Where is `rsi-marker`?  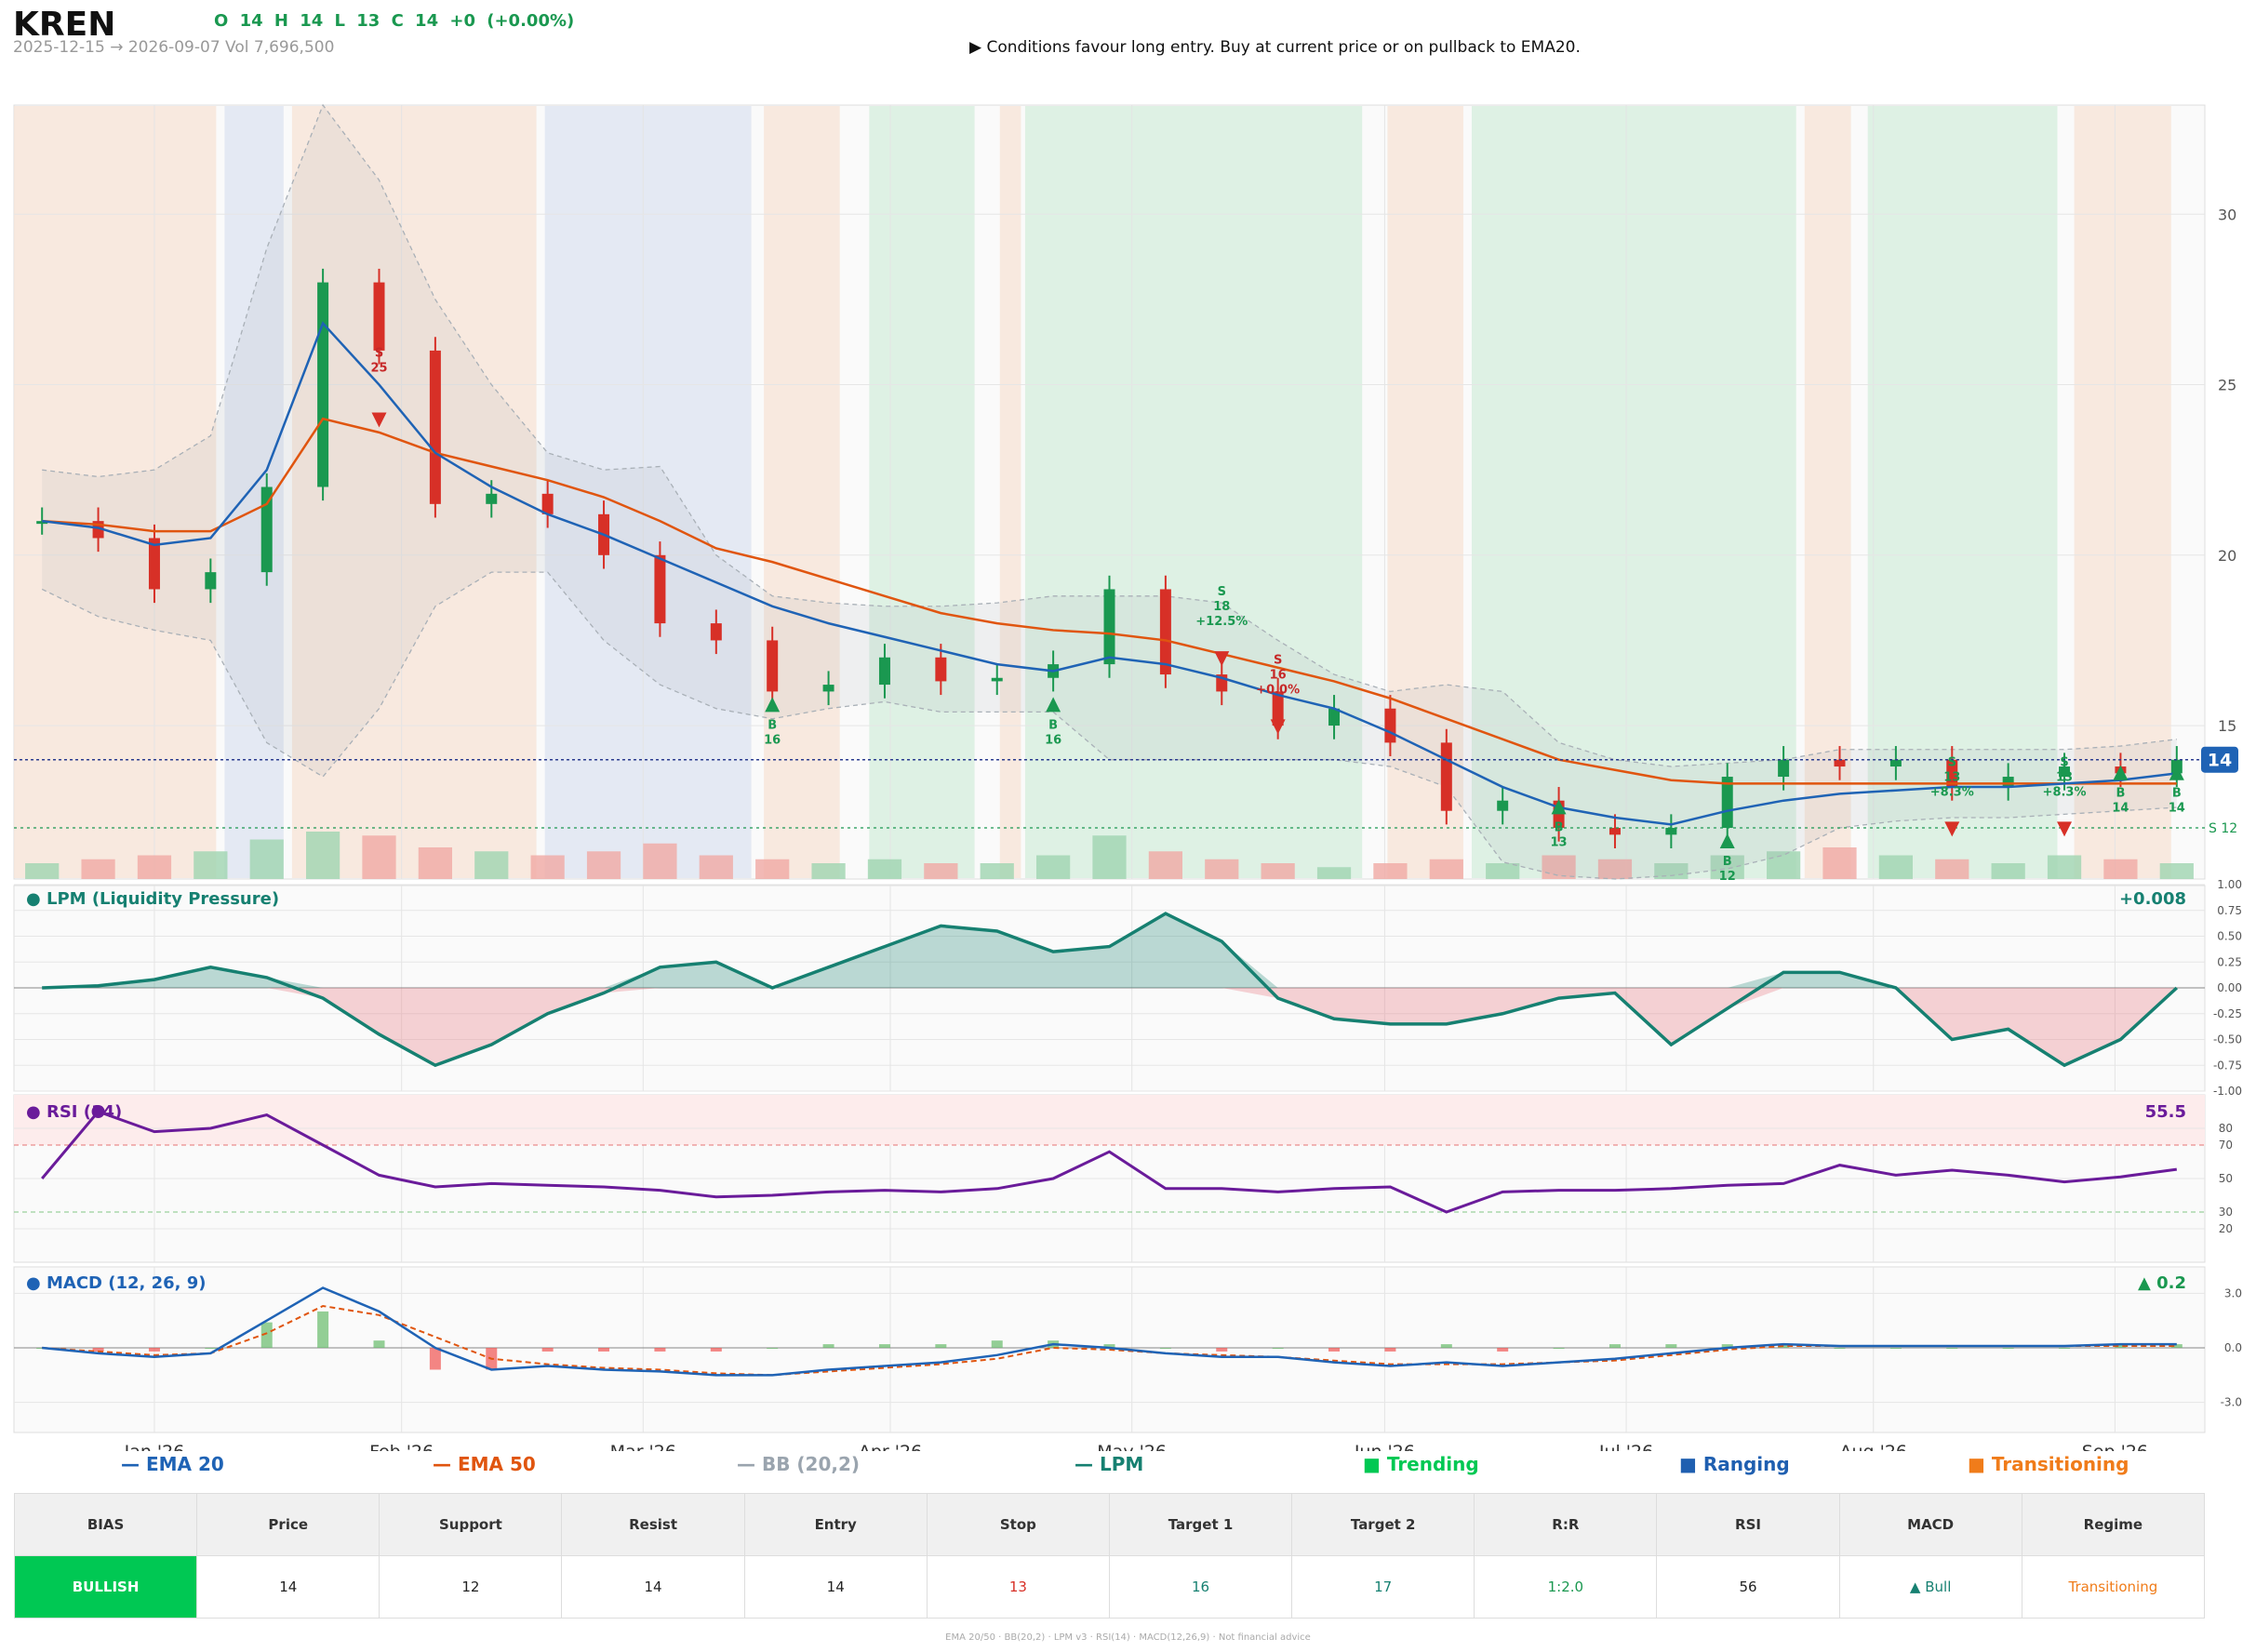 rsi-marker is located at coordinates (98, 1111).